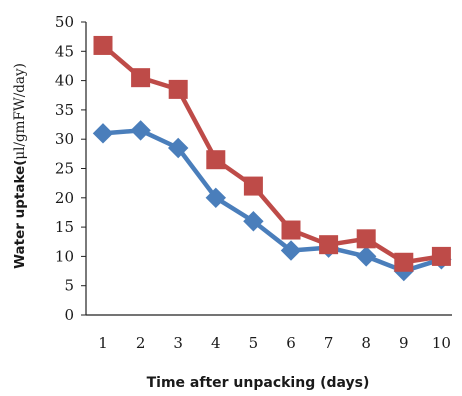  I want to click on y-tick-label: 0, so click(69, 315).